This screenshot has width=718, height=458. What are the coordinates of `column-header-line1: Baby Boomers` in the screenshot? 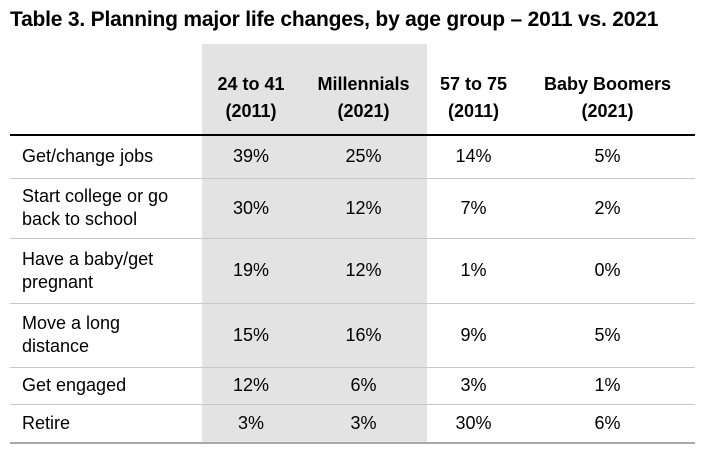 It's located at (607, 84).